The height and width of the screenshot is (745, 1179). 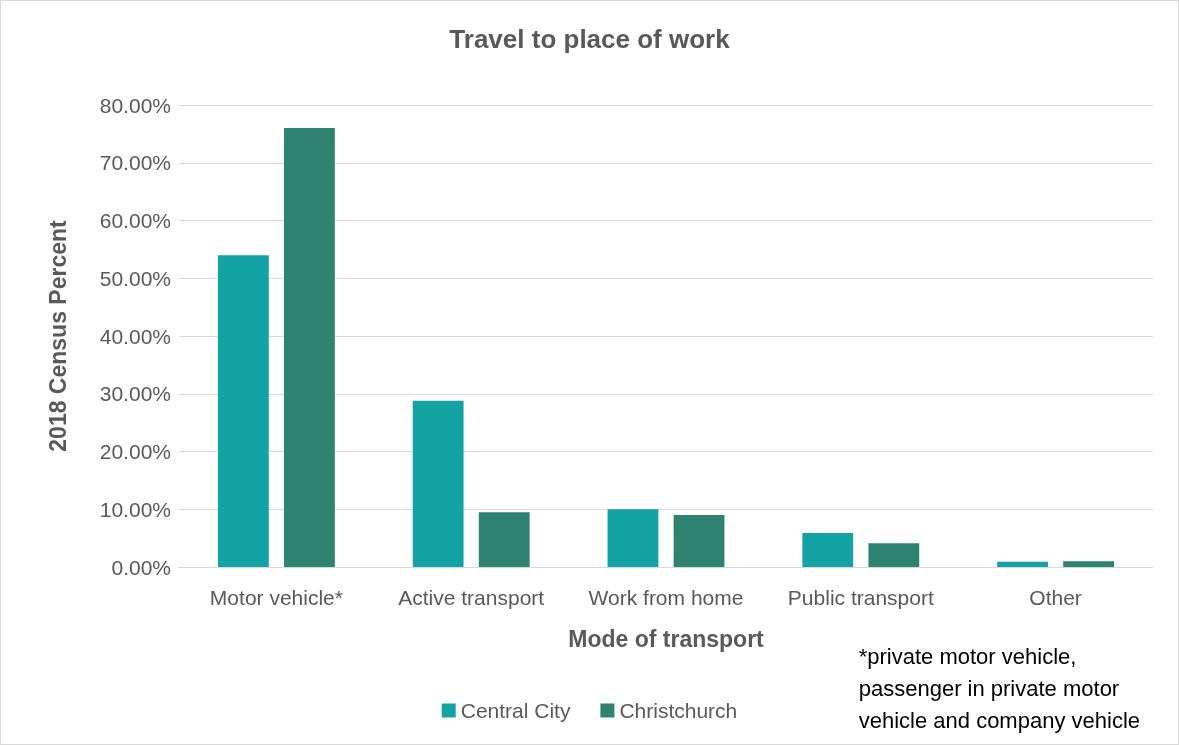 I want to click on x-axis-title: Mode of transport, so click(x=666, y=638).